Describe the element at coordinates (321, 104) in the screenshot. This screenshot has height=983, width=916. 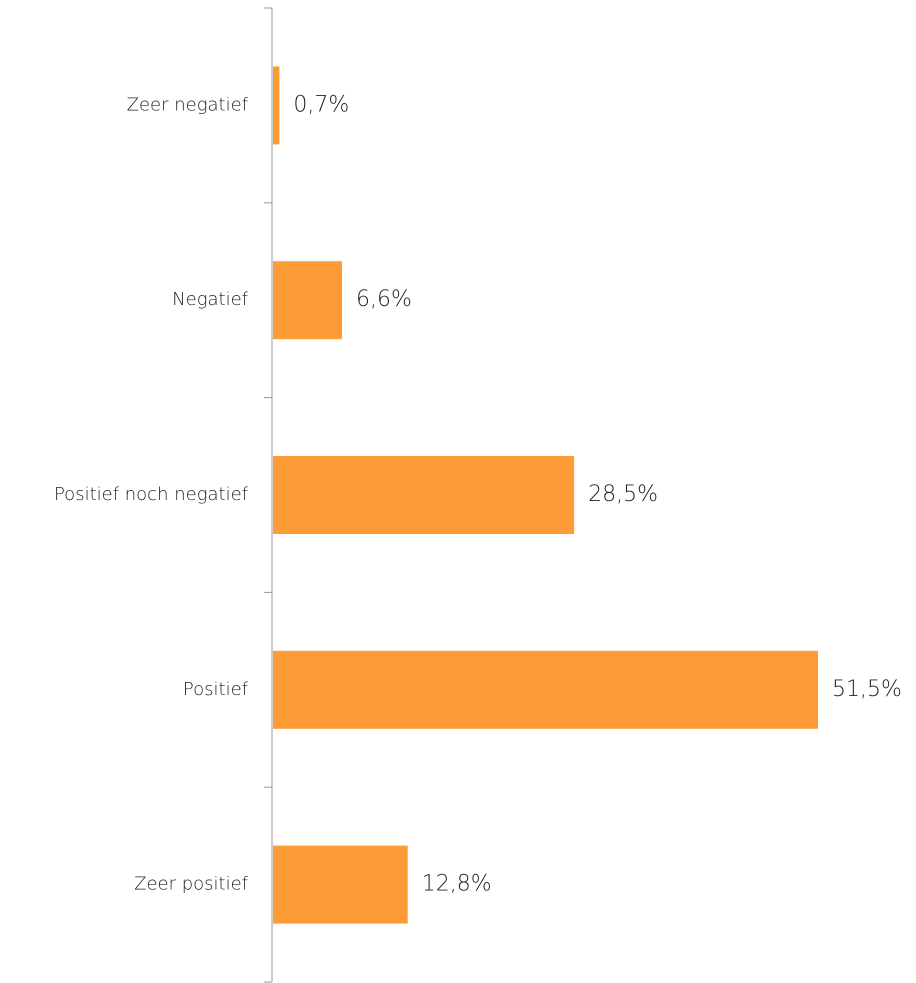
I see `value-label: 0,7%` at that location.